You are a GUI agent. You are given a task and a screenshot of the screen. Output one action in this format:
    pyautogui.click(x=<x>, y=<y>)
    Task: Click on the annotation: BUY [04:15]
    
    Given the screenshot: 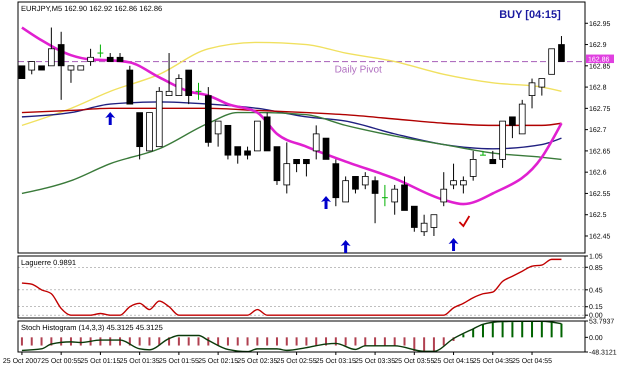 What is the action you would take?
    pyautogui.click(x=530, y=15)
    